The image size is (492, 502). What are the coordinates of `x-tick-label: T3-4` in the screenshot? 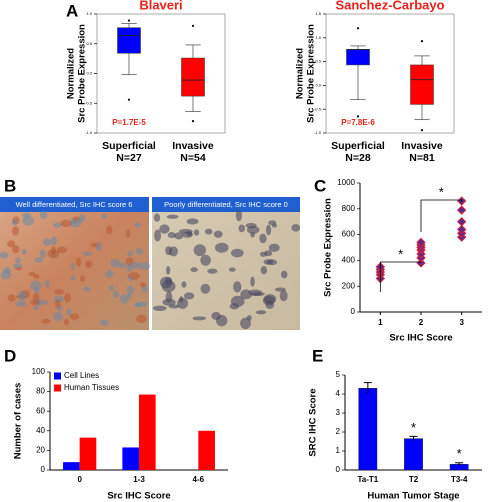 It's located at (459, 479).